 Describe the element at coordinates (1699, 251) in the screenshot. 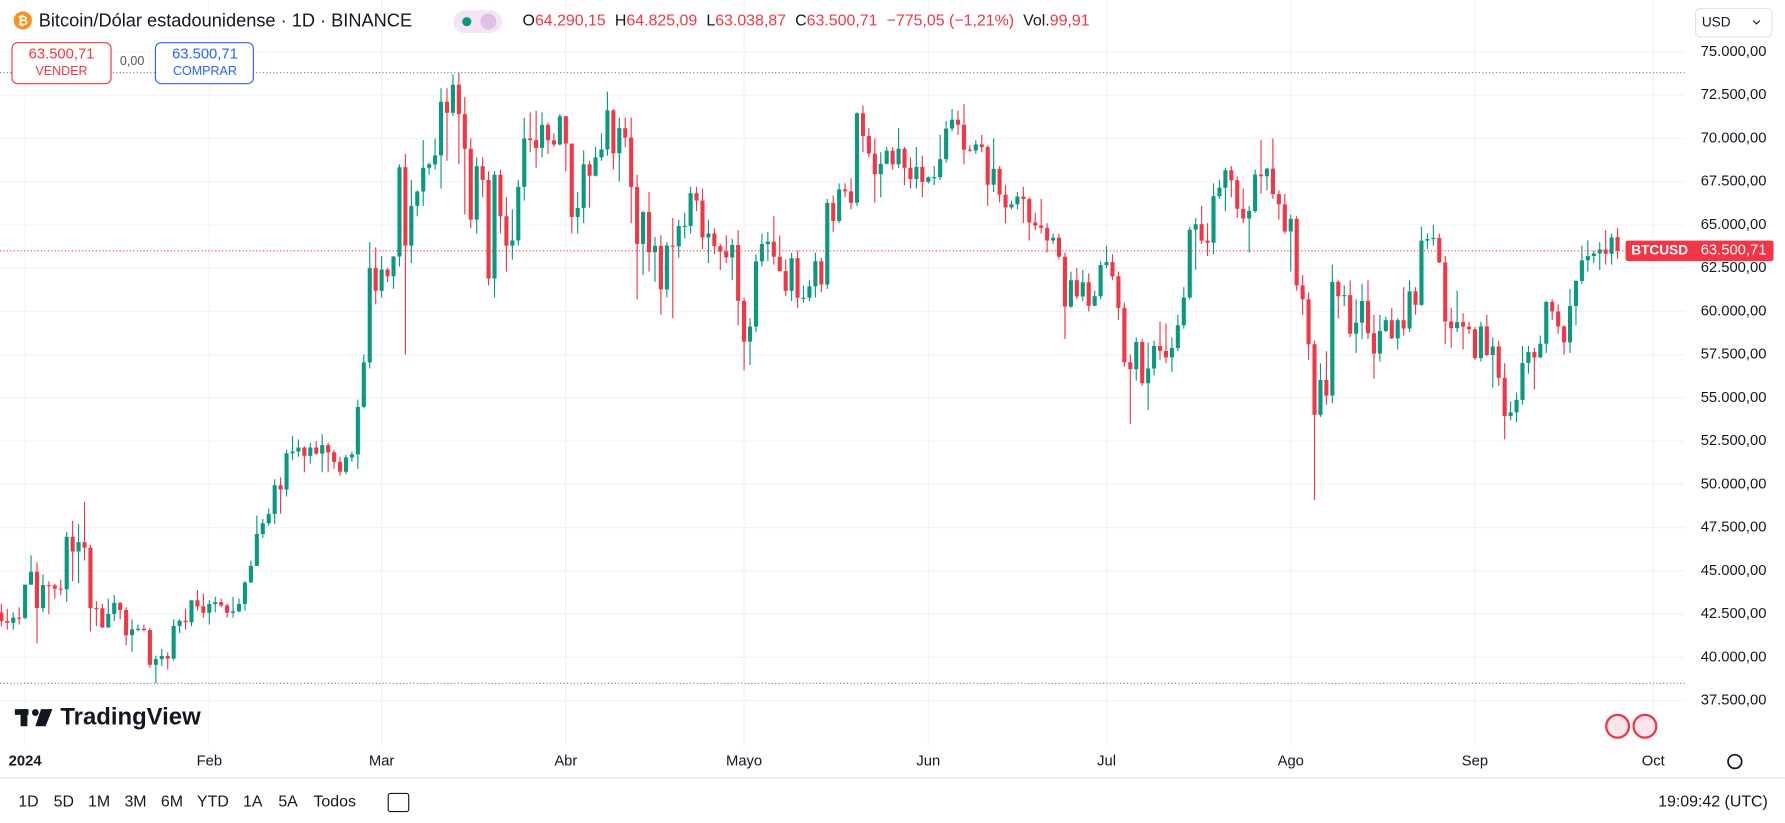

I see `price-tag` at that location.